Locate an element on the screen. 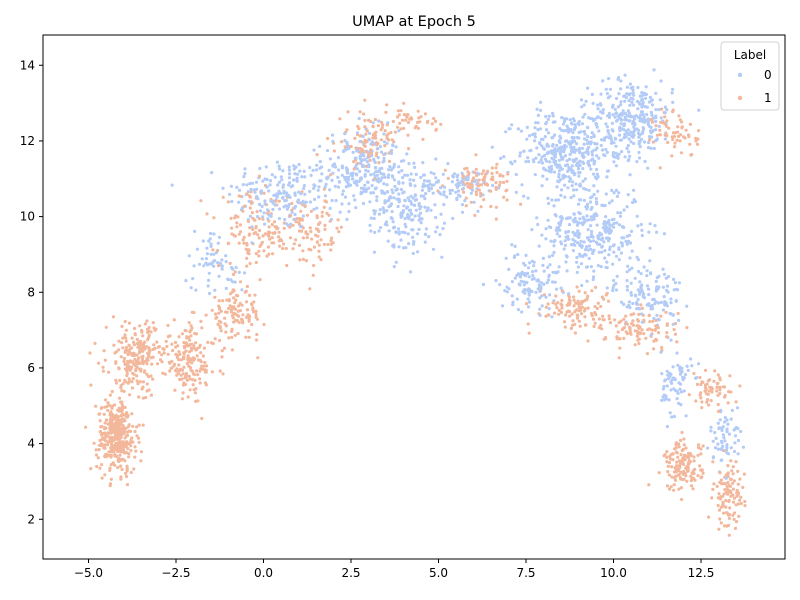 This screenshot has height=600, width=800. x-tick-label: 2.5 is located at coordinates (350, 573).